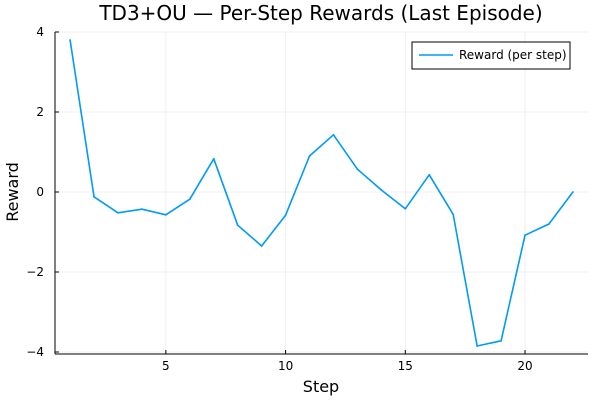 This screenshot has height=400, width=600. I want to click on y-tick-label-2: 0, so click(40, 192).